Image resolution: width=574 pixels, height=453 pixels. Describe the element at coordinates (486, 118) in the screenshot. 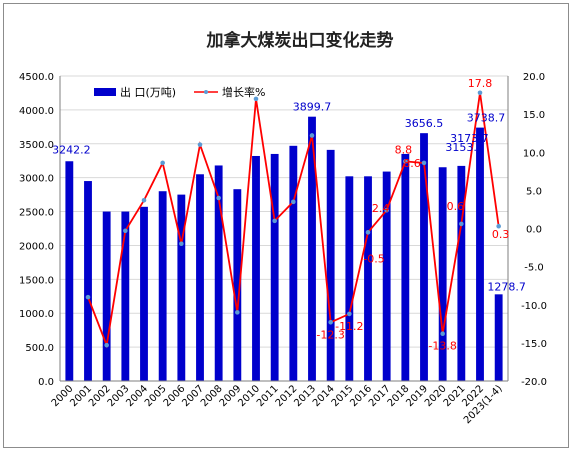

I see `bar-data-label: 3738.7` at that location.